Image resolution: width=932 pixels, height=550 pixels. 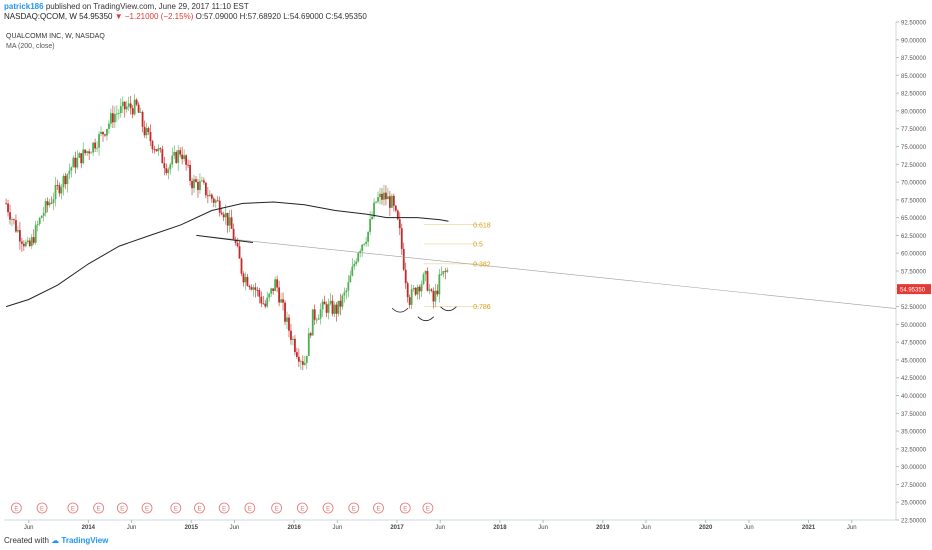 What do you see at coordinates (914, 522) in the screenshot?
I see `y-tick-label: 22.50000` at bounding box center [914, 522].